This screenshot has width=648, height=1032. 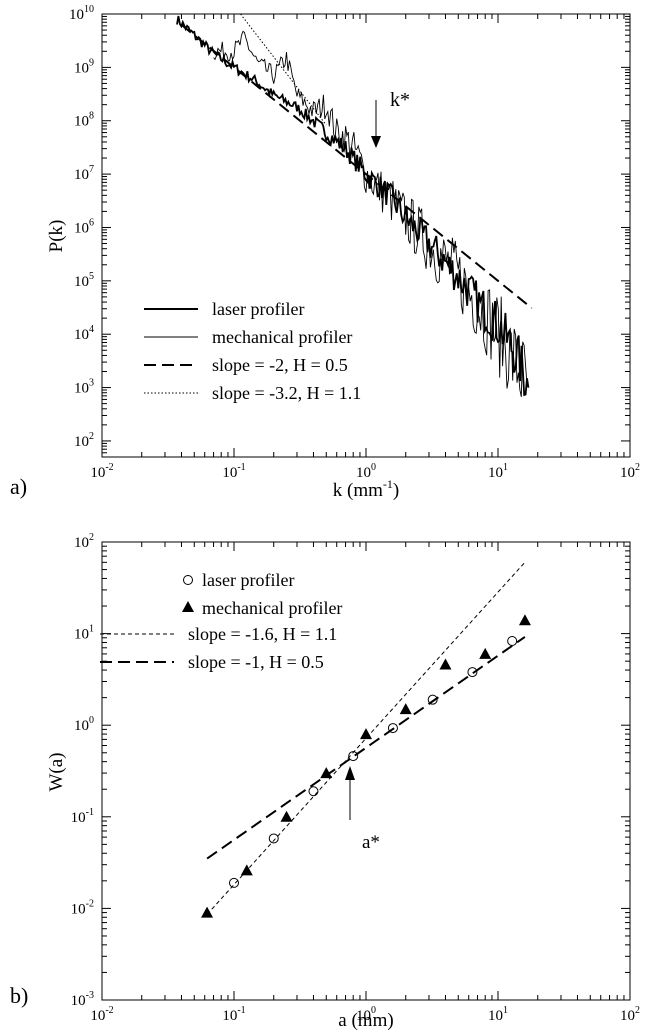 I want to click on tick-exp: 0, so click(x=91, y=720).